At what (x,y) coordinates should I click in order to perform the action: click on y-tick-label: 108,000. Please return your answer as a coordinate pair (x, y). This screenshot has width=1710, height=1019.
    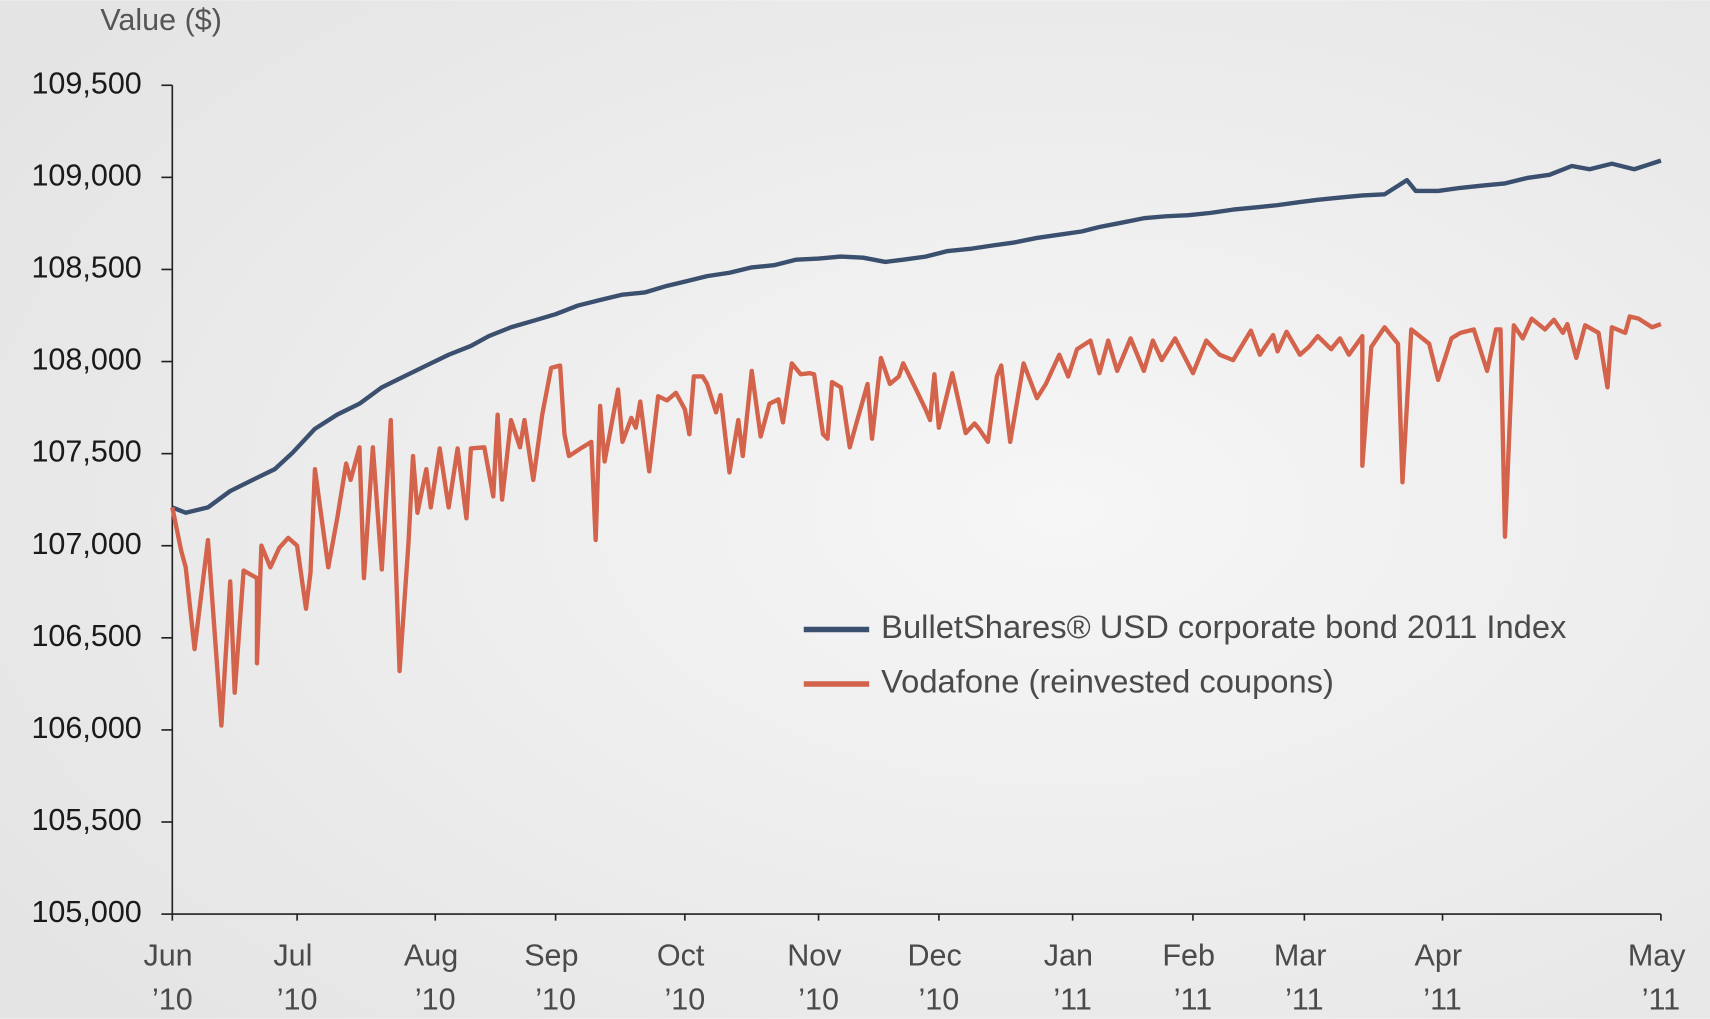
    Looking at the image, I should click on (86, 360).